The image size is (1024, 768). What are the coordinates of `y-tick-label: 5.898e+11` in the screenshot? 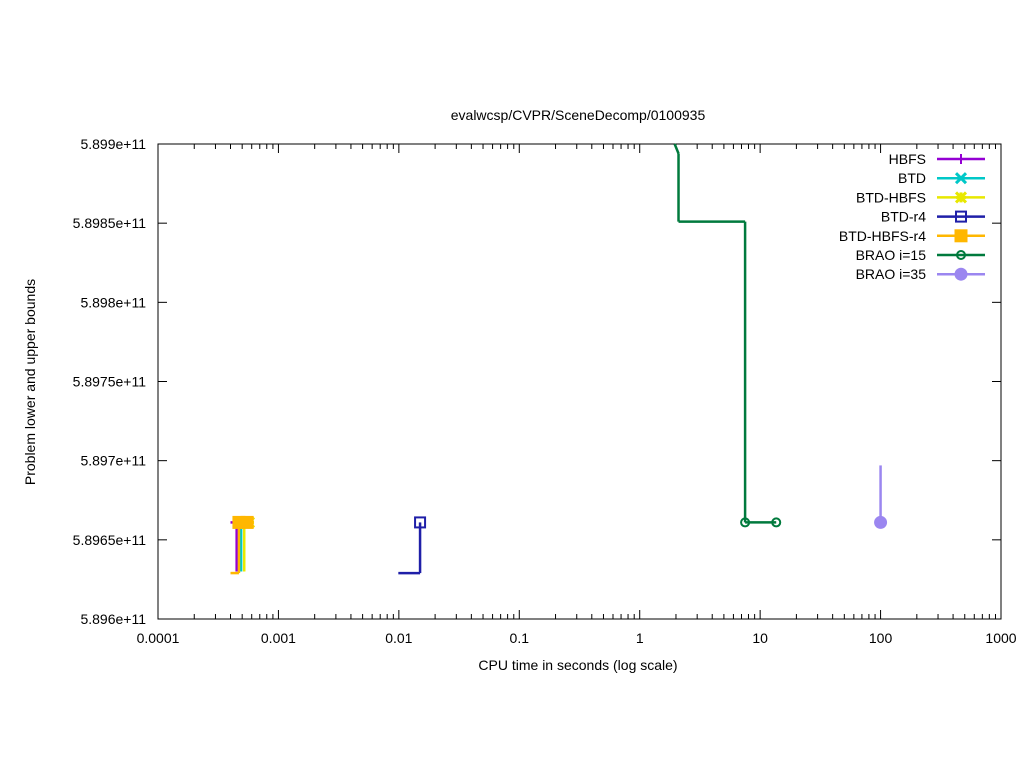 It's located at (113, 302).